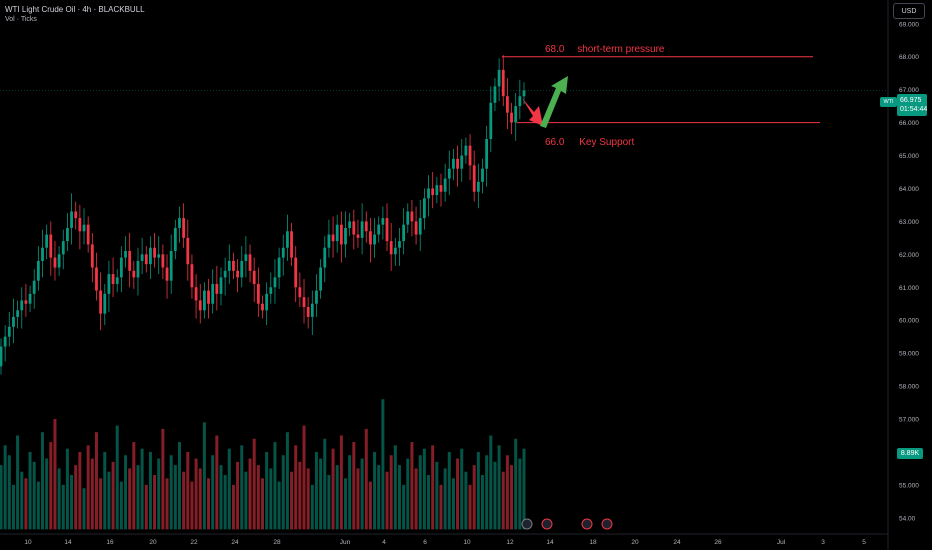  Describe the element at coordinates (718, 542) in the screenshot. I see `x-tick-label: 26` at that location.